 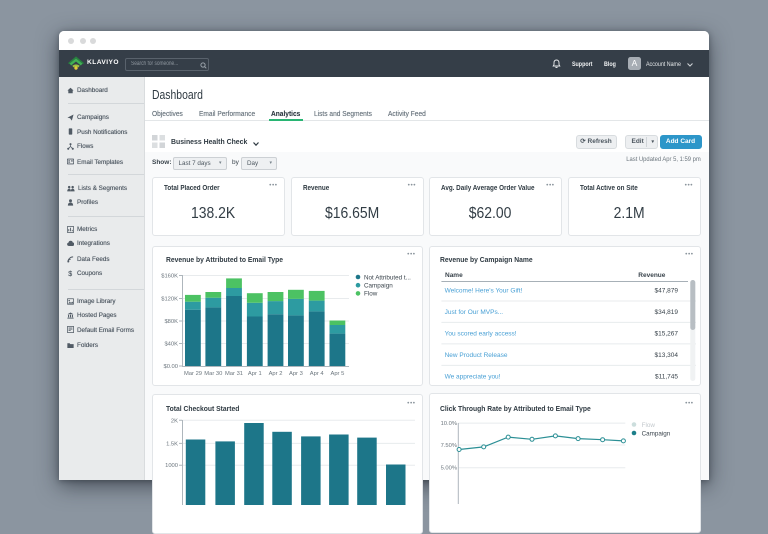 I want to click on svg-text: Apr 3, so click(x=296, y=374).